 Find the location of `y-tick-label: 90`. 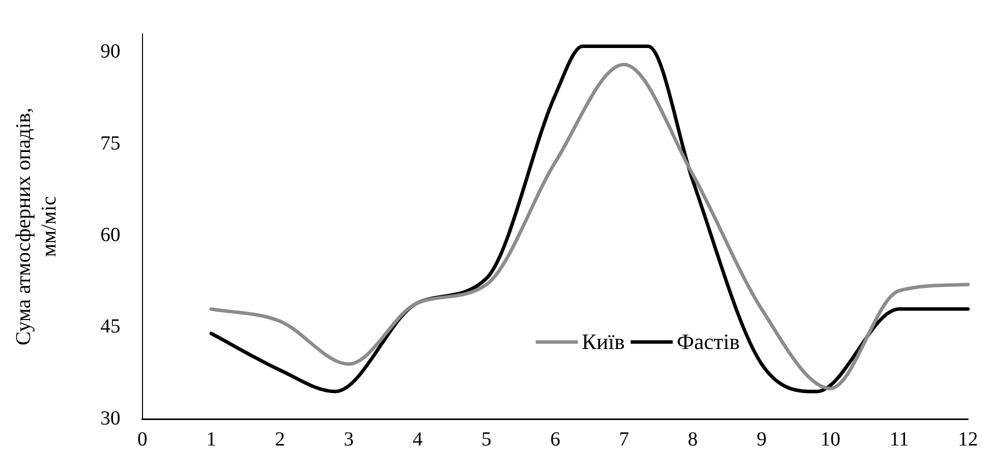

y-tick-label: 90 is located at coordinates (110, 51).